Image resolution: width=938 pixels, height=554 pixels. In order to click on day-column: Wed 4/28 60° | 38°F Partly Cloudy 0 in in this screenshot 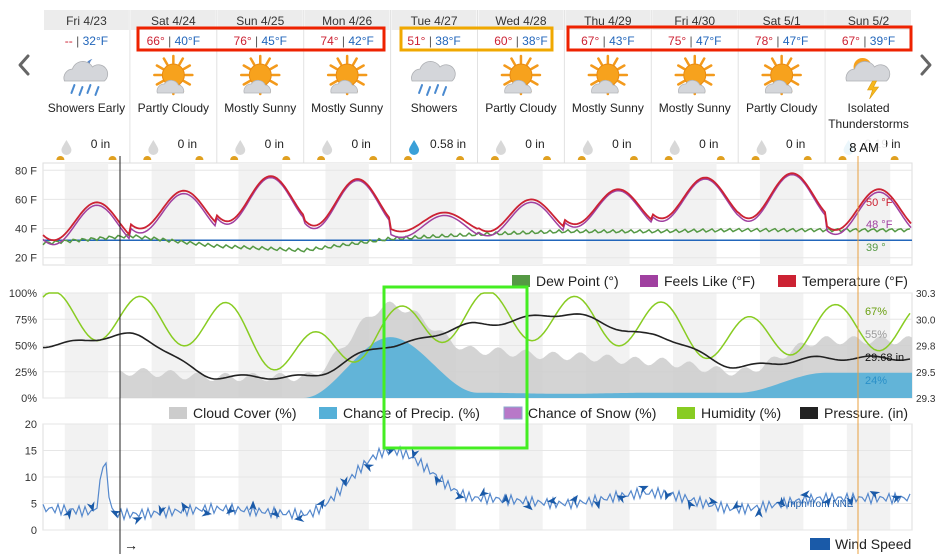, I will do `click(520, 86)`.